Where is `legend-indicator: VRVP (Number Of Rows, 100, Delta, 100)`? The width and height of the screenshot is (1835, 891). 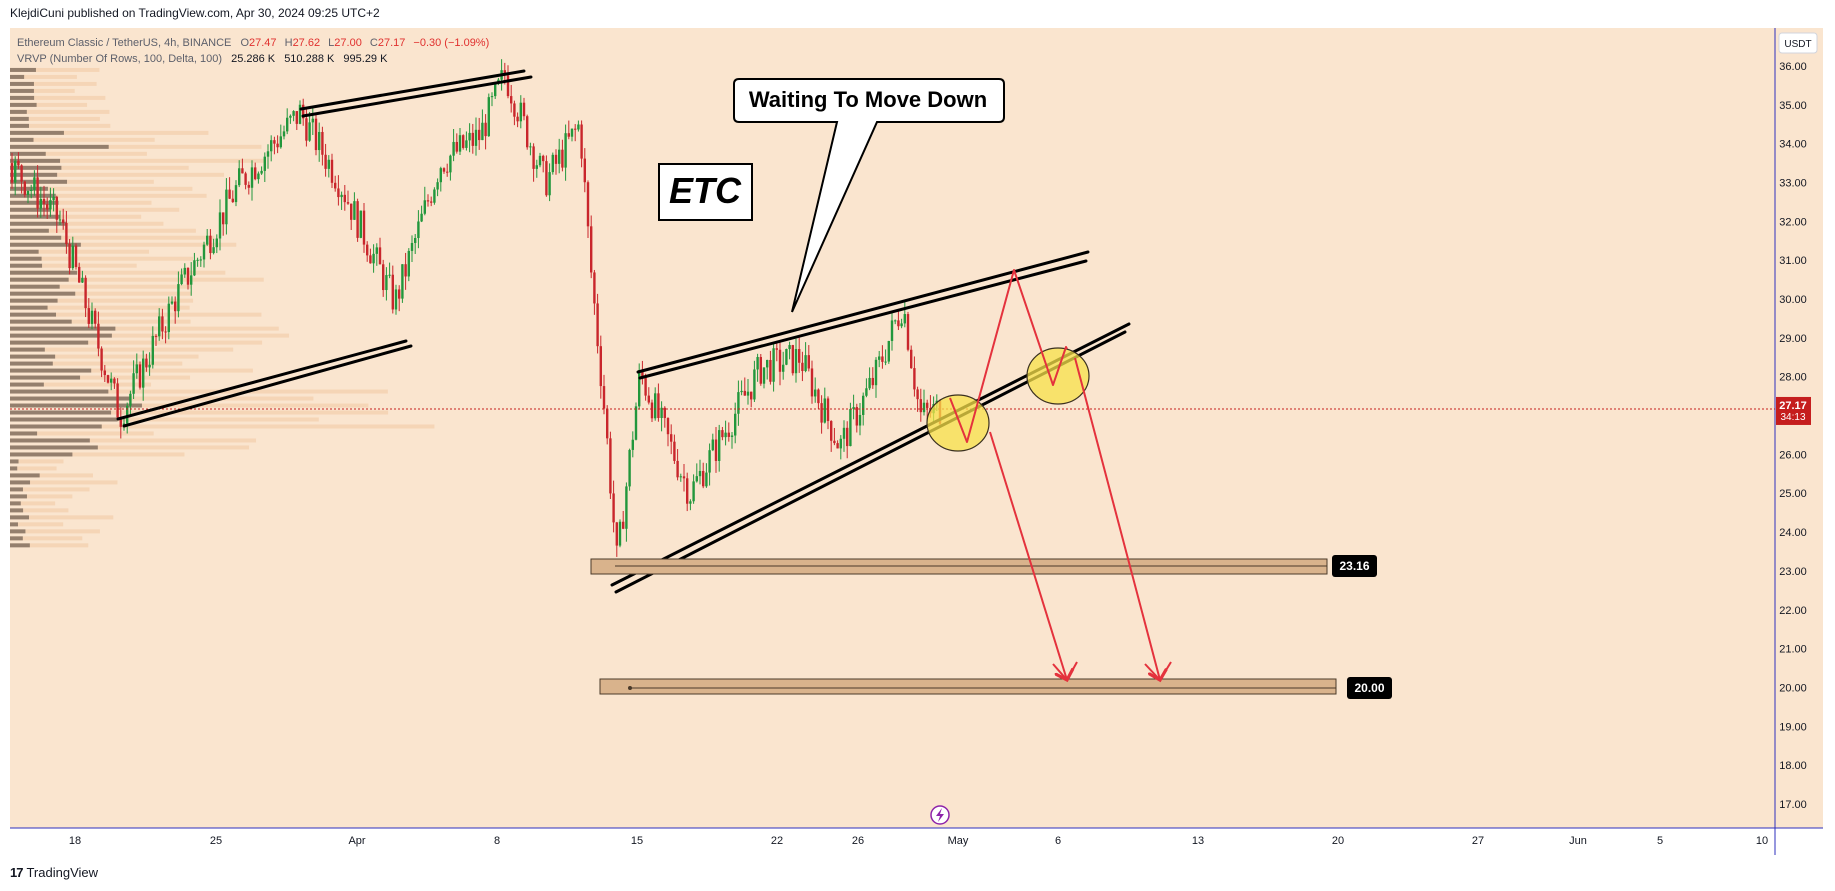
legend-indicator: VRVP (Number Of Rows, 100, Delta, 100) is located at coordinates (119, 59).